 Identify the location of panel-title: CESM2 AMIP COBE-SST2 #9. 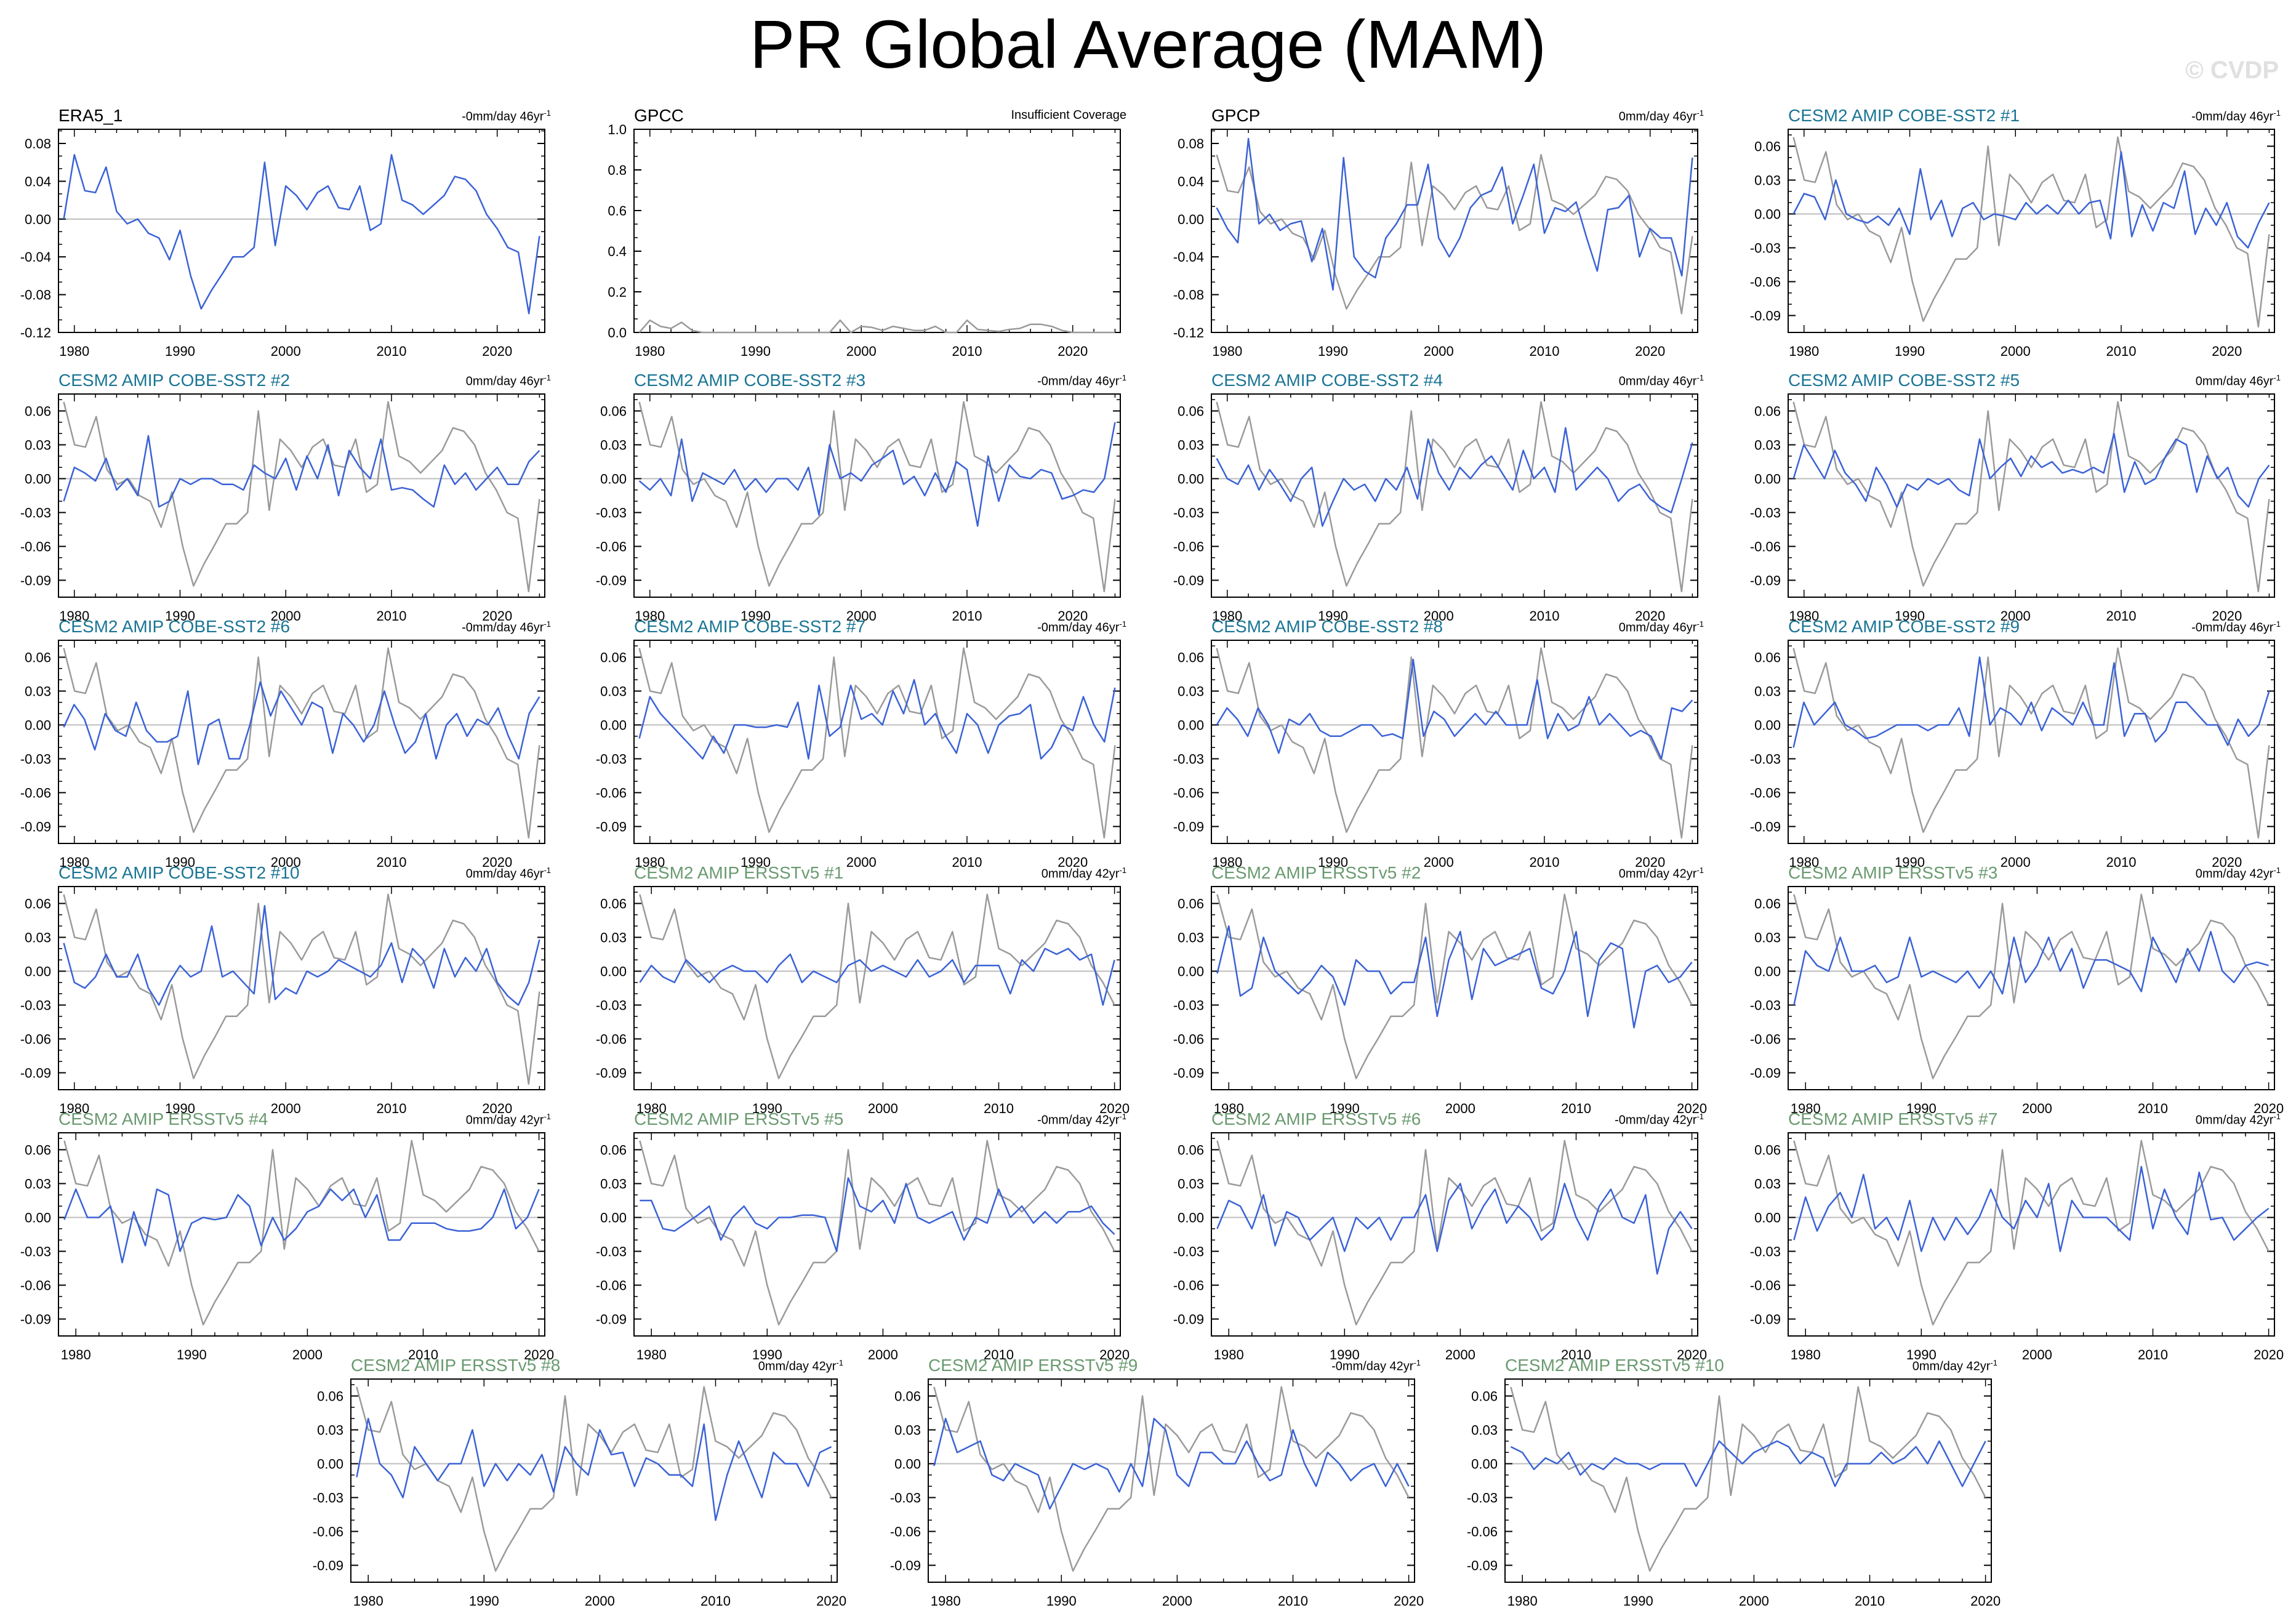
(1904, 626).